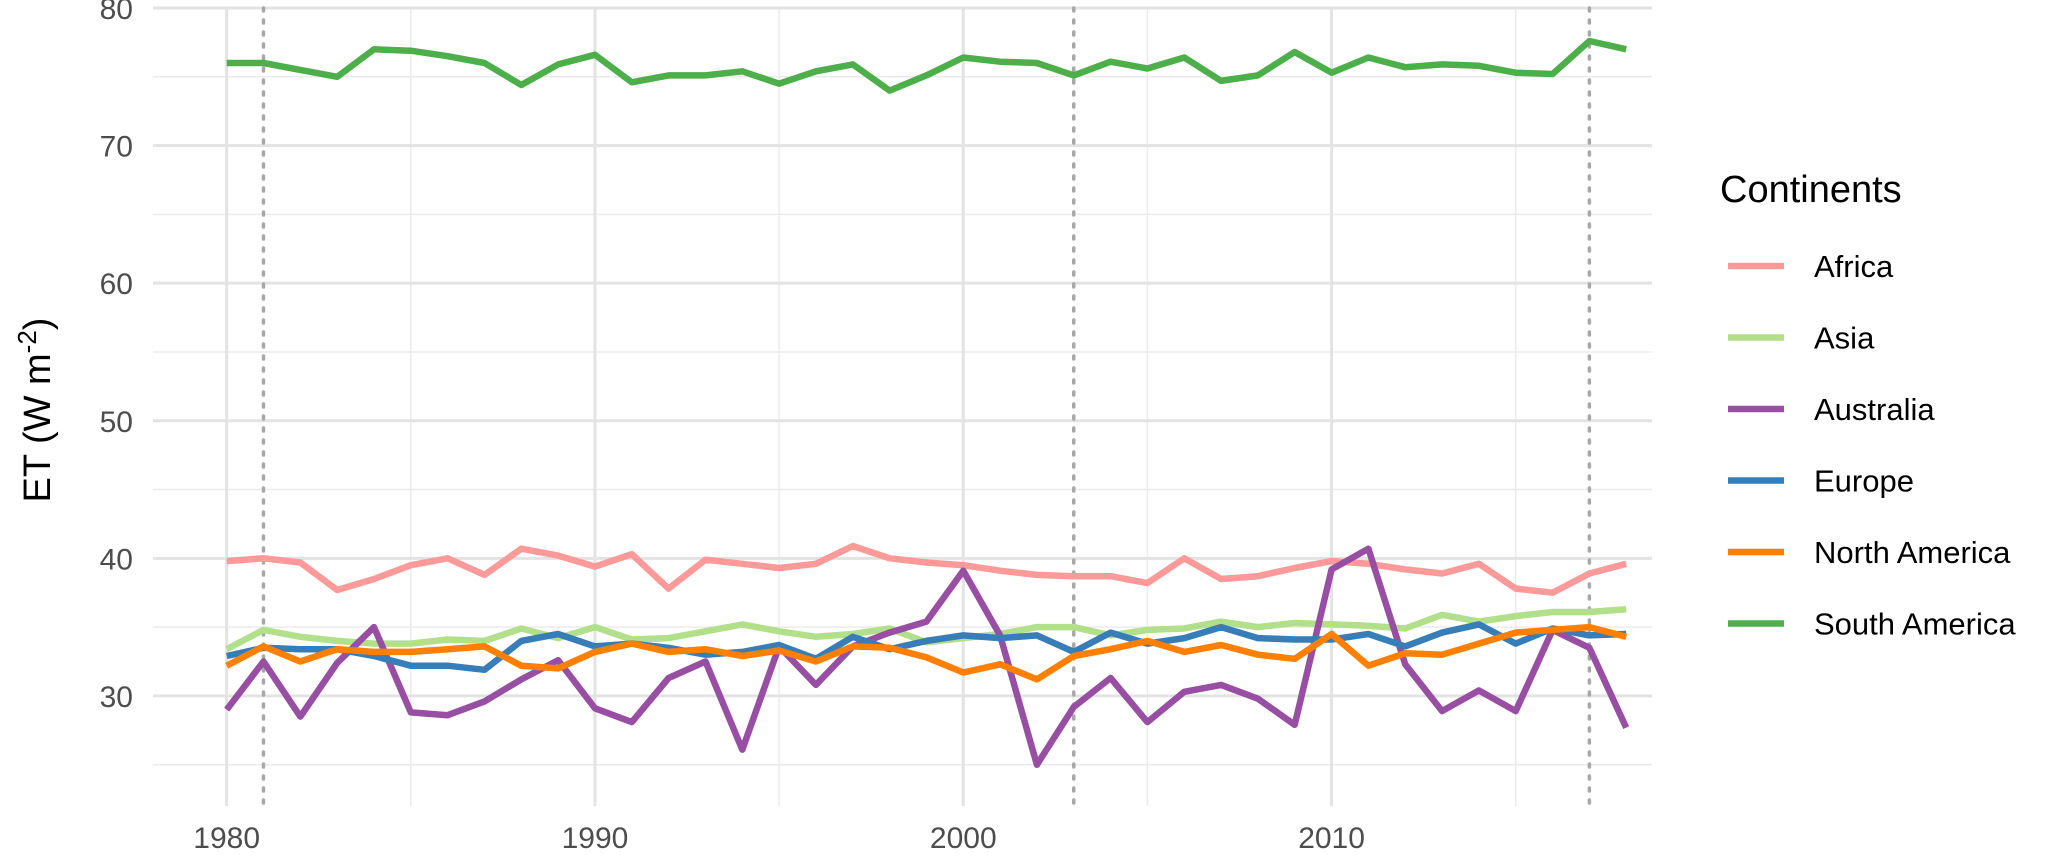 The width and height of the screenshot is (2067, 861). What do you see at coordinates (116, 559) in the screenshot?
I see `y-tick-label: 40` at bounding box center [116, 559].